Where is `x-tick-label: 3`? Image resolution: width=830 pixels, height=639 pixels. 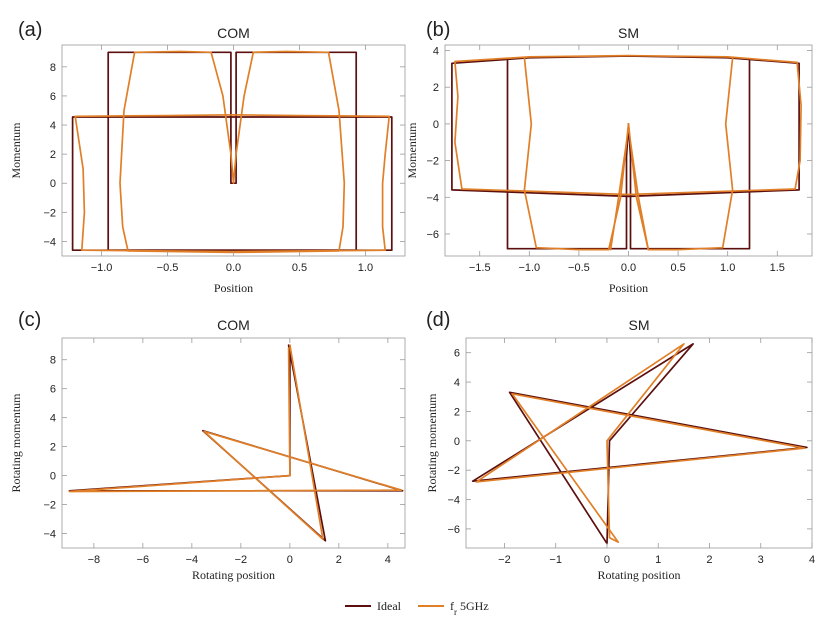 x-tick-label: 3 is located at coordinates (761, 560).